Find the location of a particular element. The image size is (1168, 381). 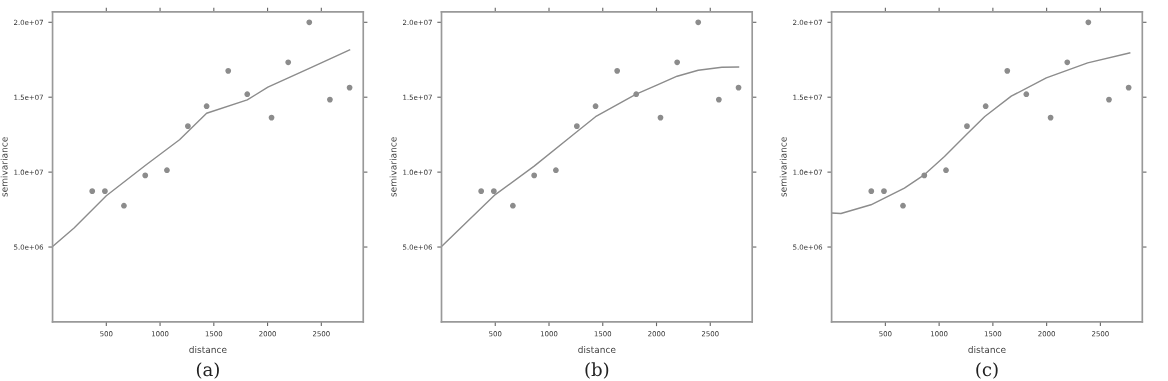

text: (b) is located at coordinates (597, 370).